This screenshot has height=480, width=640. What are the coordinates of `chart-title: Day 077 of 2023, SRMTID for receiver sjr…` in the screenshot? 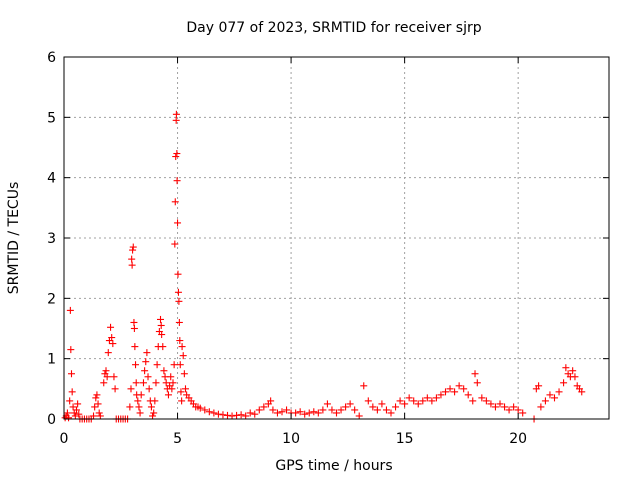 It's located at (333, 28).